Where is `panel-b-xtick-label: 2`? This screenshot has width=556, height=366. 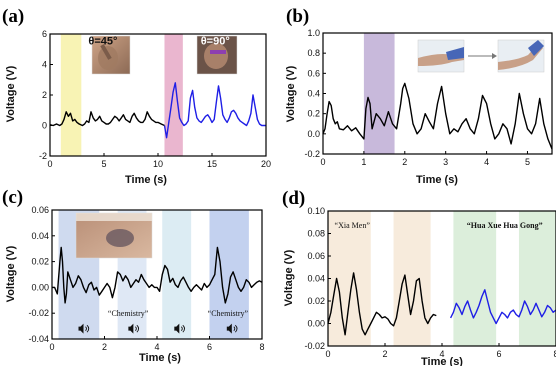 panel-b-xtick-label: 2 is located at coordinates (404, 162).